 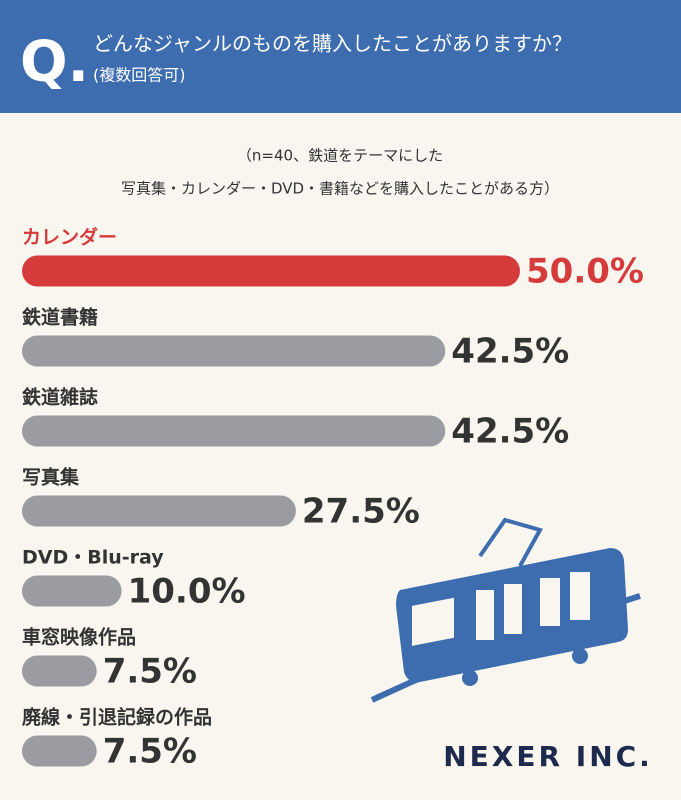 What do you see at coordinates (60, 317) in the screenshot?
I see `category-label: 鉄道書籍` at bounding box center [60, 317].